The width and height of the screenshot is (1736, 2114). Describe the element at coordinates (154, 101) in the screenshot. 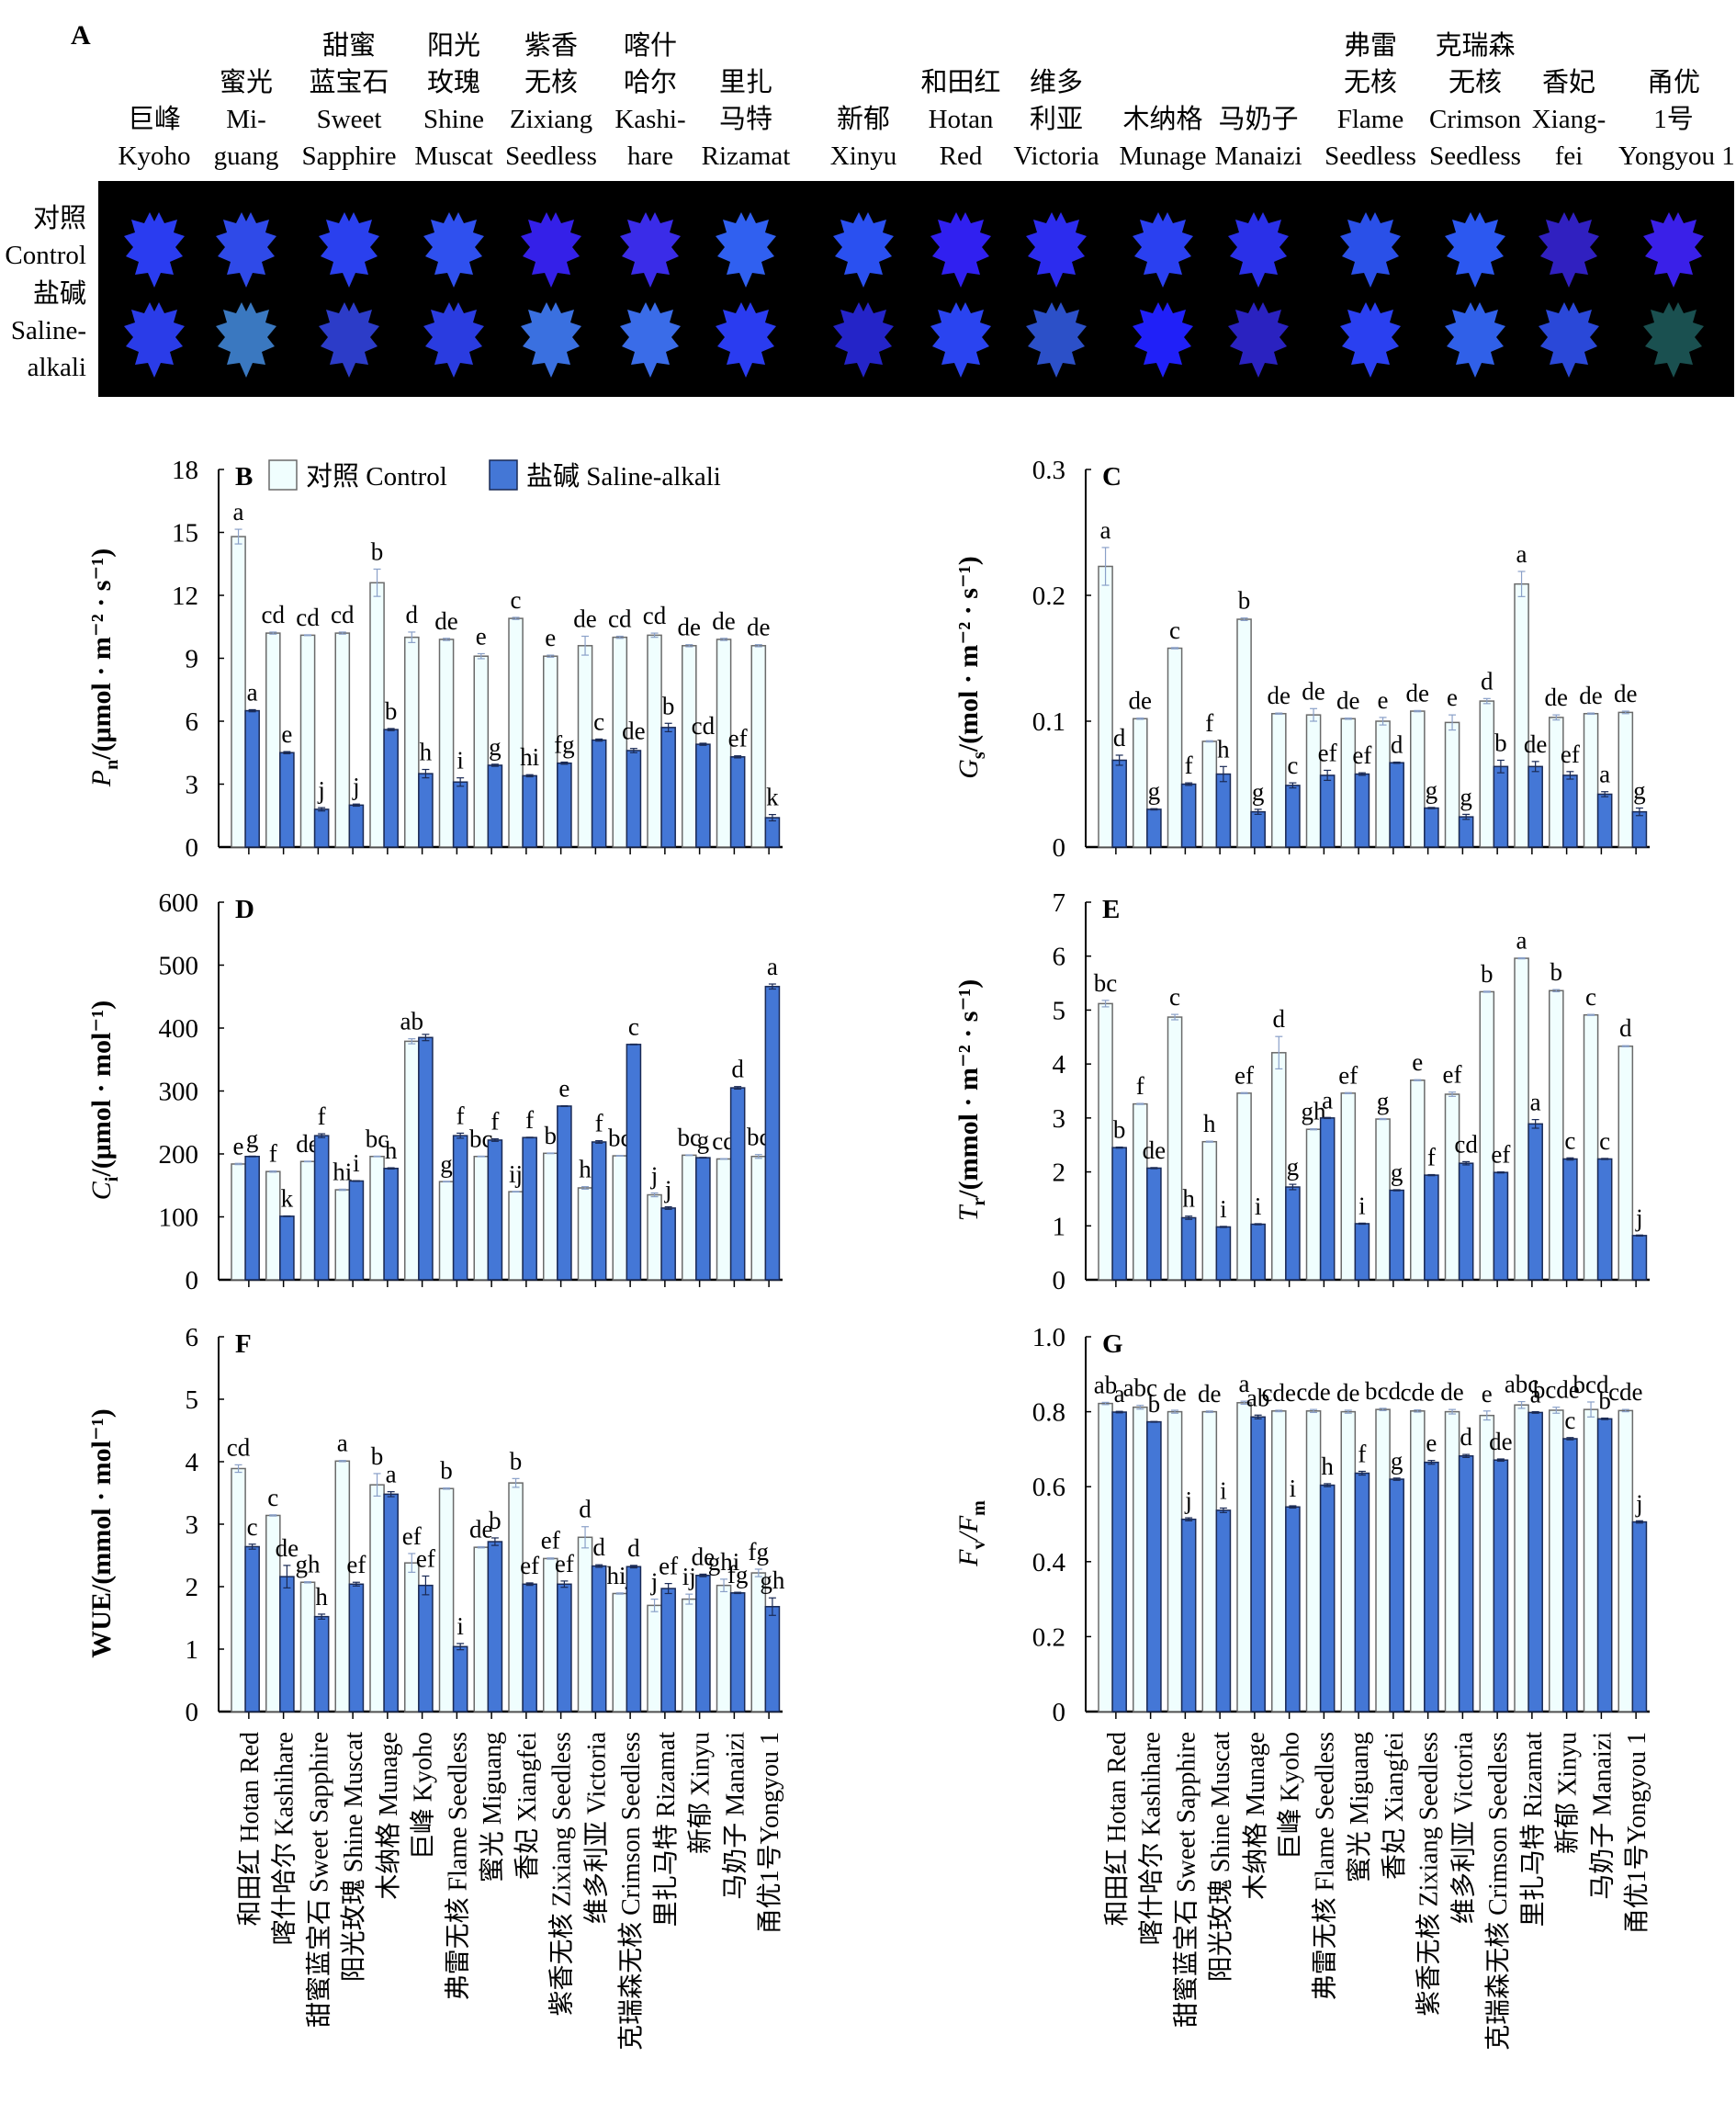

I see `variety-header: 巨峰 Kyoho` at that location.